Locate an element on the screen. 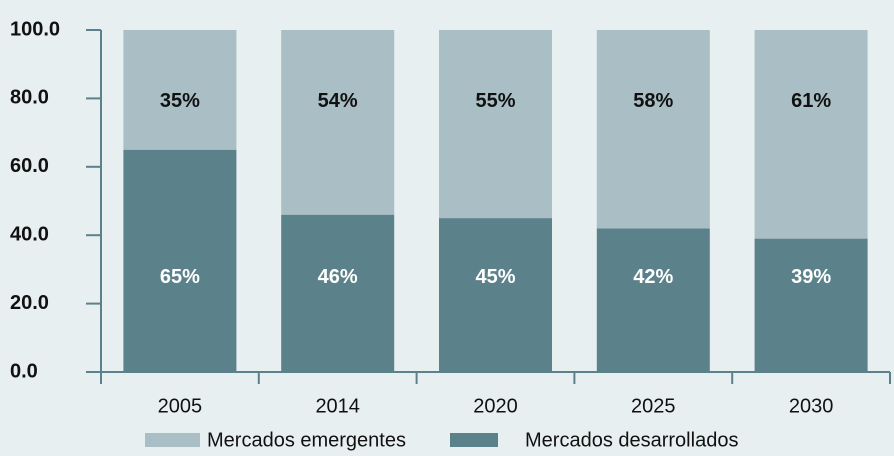 The height and width of the screenshot is (456, 894). value-label: 46% is located at coordinates (338, 277).